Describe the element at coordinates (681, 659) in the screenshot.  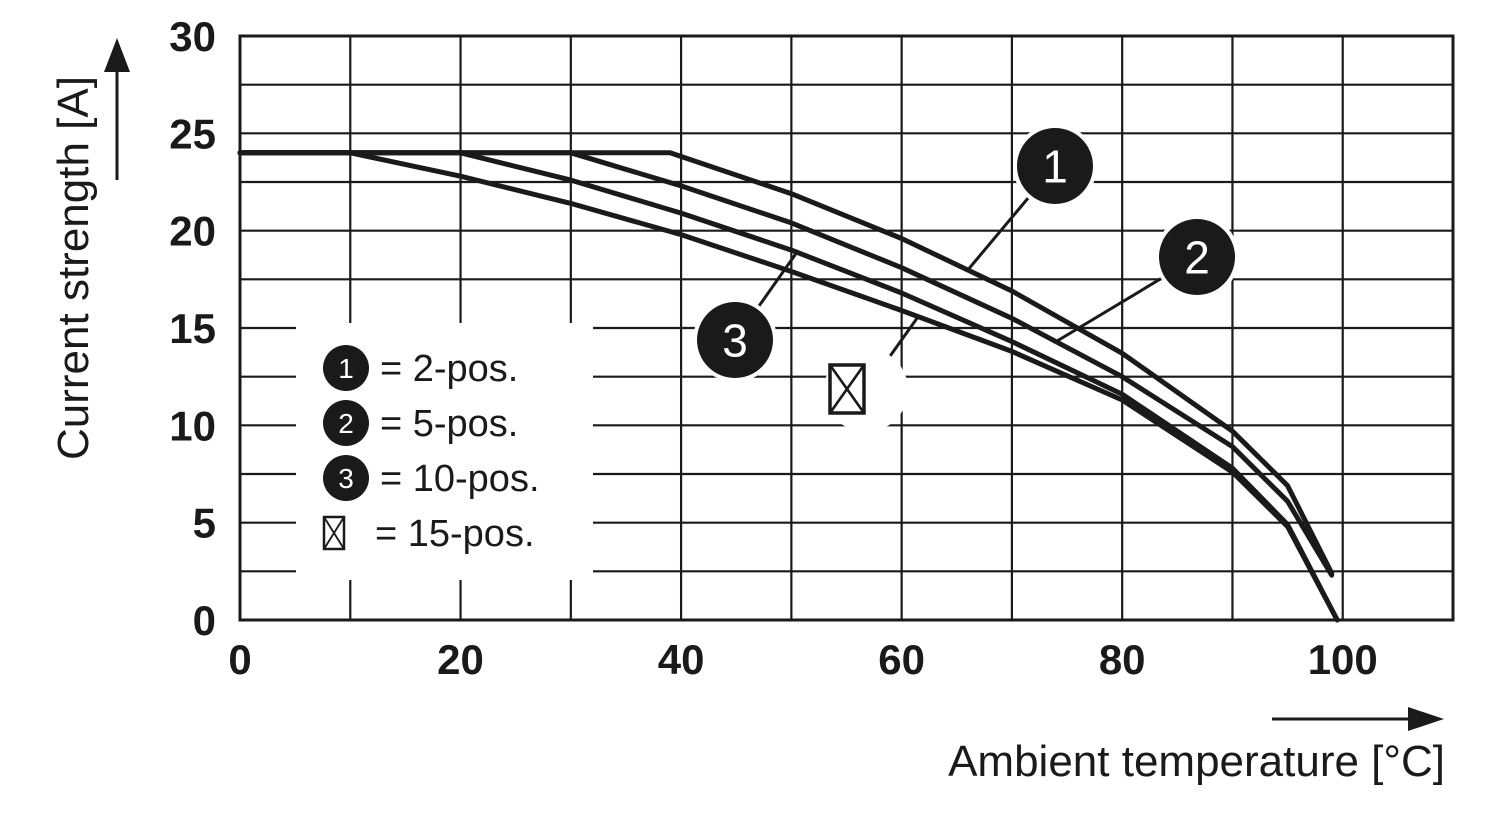
I see `x-tick-label: 40` at that location.